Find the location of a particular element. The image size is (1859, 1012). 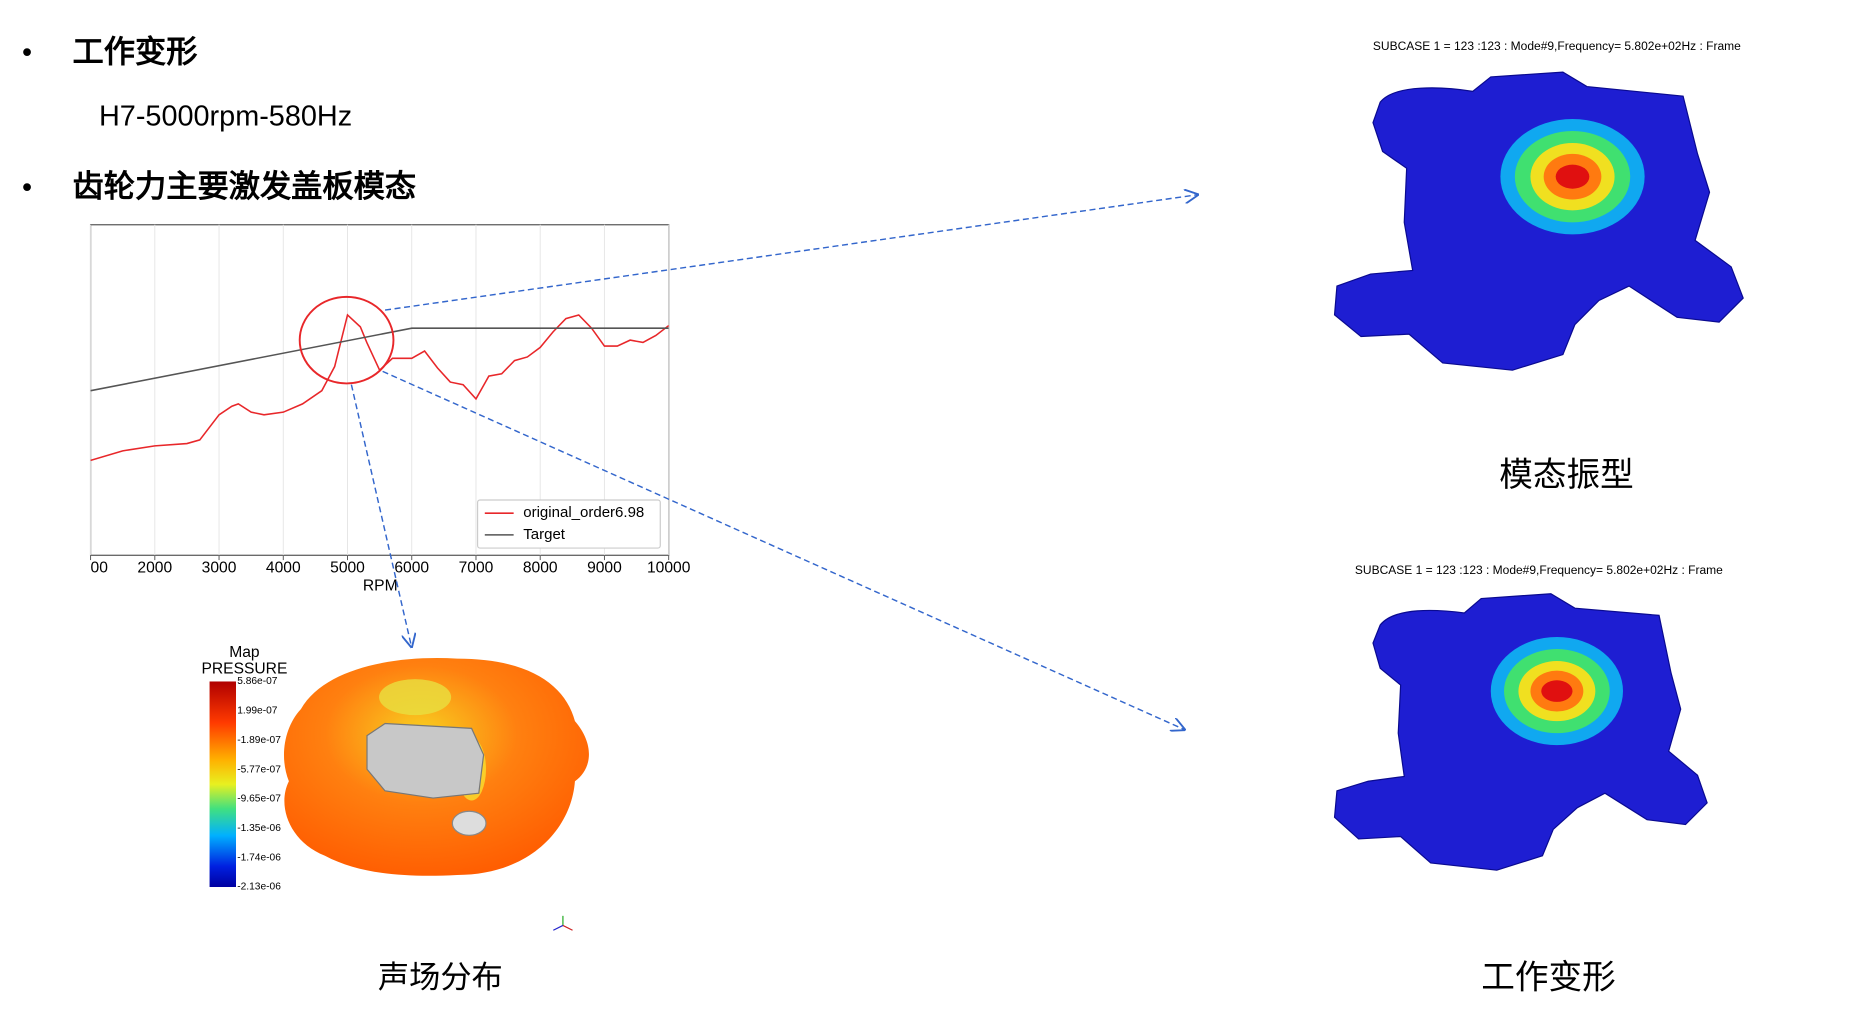

x-tick-label: 5000 is located at coordinates (347, 568).